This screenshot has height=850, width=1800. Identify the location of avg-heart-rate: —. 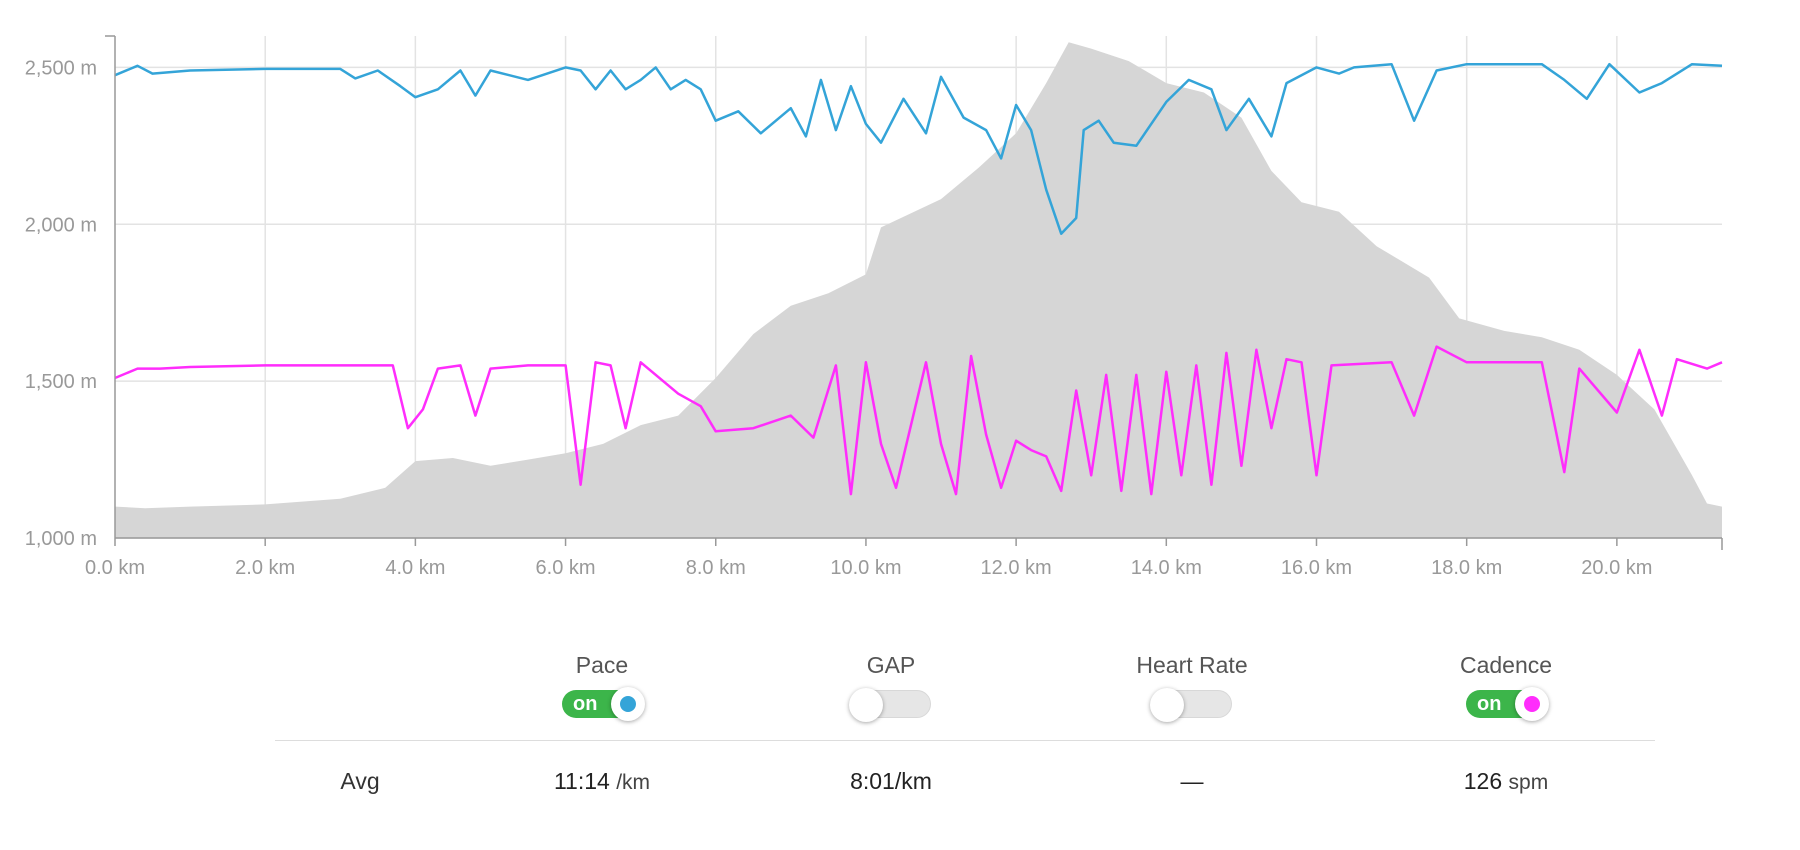
(1192, 781).